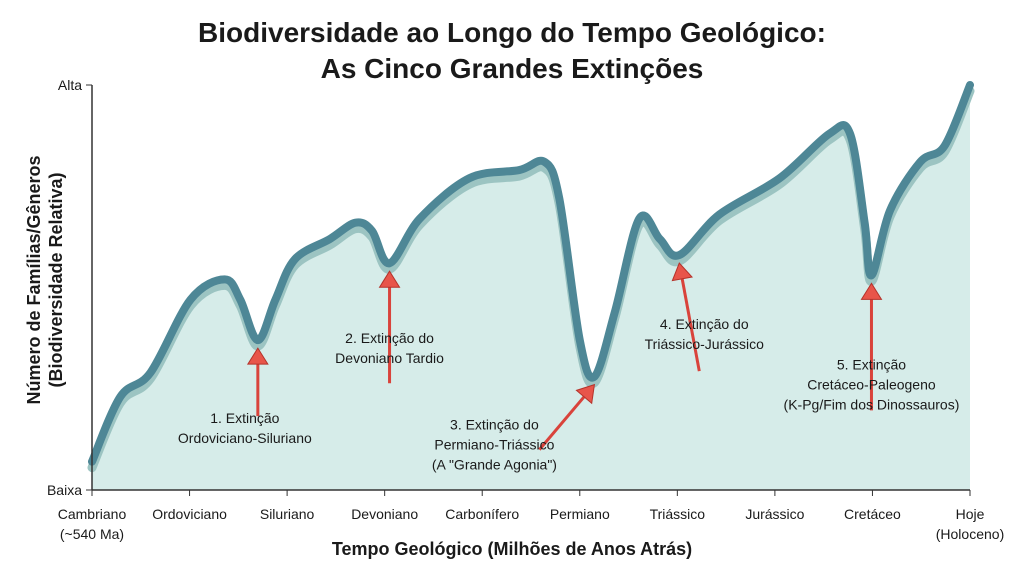 This screenshot has width=1024, height=572. I want to click on x-tick-label: Carbonífero, so click(482, 514).